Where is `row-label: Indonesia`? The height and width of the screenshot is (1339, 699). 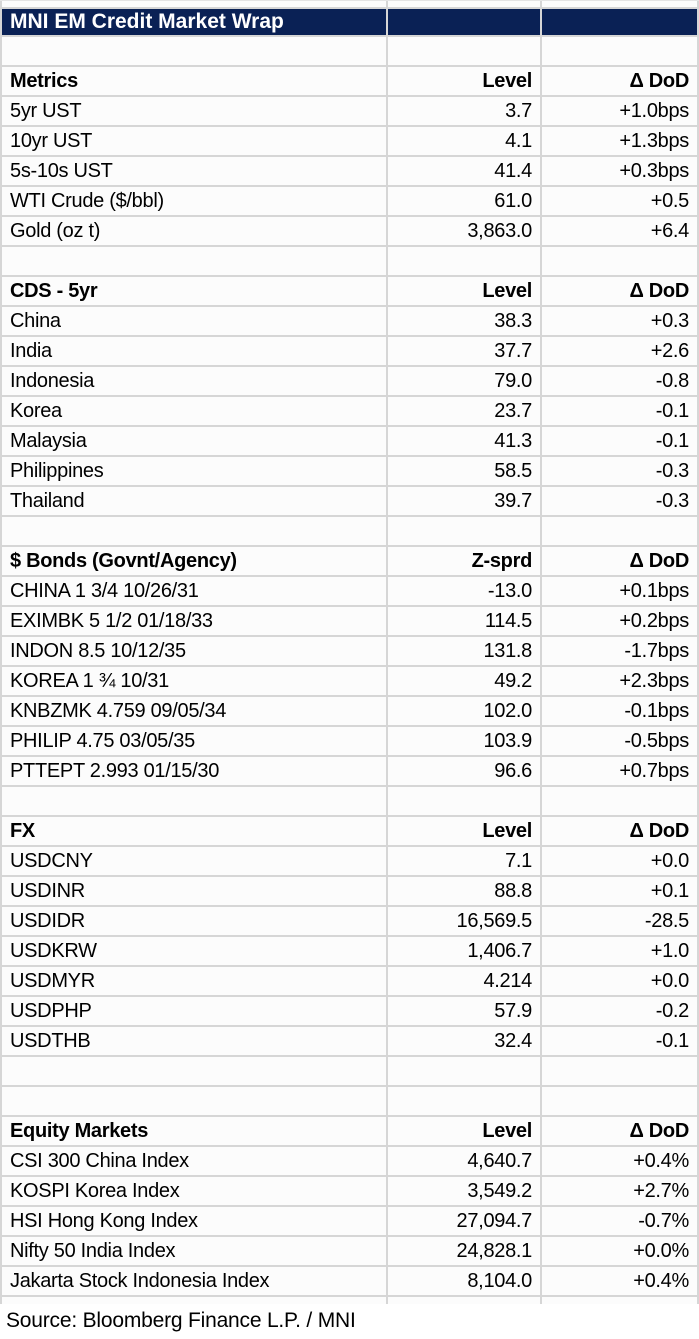
row-label: Indonesia is located at coordinates (194, 381).